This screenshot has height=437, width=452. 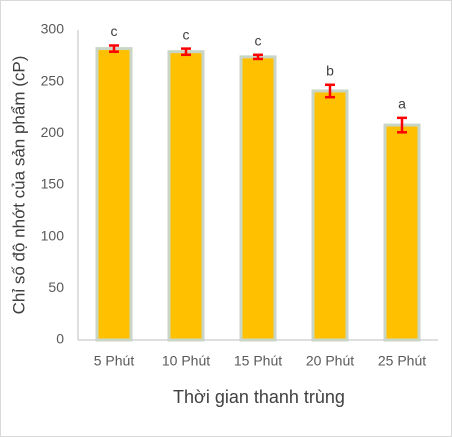 I want to click on y-tick-label: 300, so click(x=53, y=29).